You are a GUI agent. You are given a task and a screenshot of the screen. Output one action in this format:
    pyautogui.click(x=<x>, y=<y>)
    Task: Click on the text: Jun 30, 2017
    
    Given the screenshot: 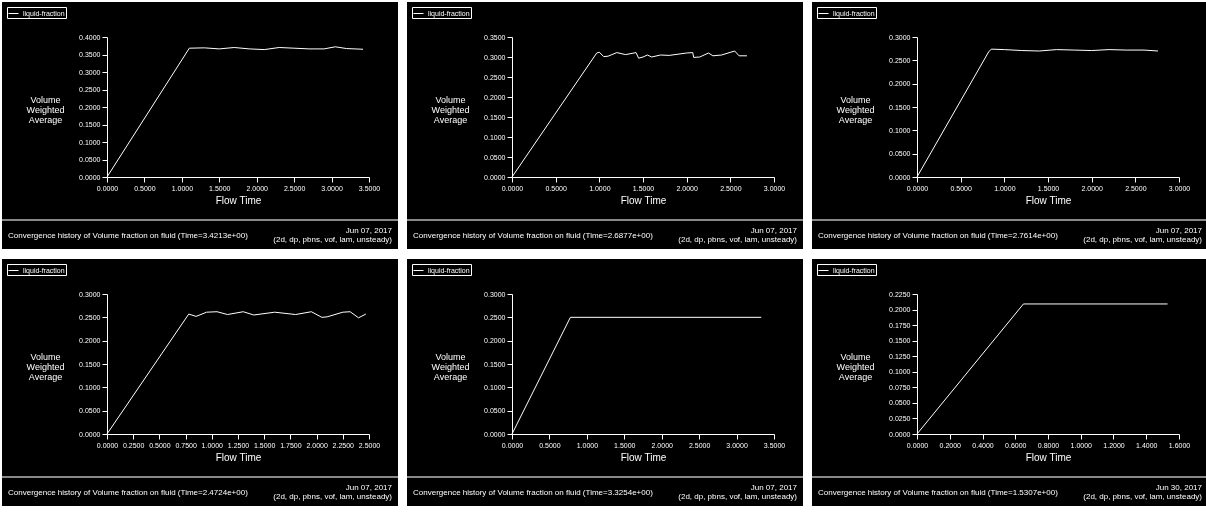 What is the action you would take?
    pyautogui.click(x=1178, y=487)
    